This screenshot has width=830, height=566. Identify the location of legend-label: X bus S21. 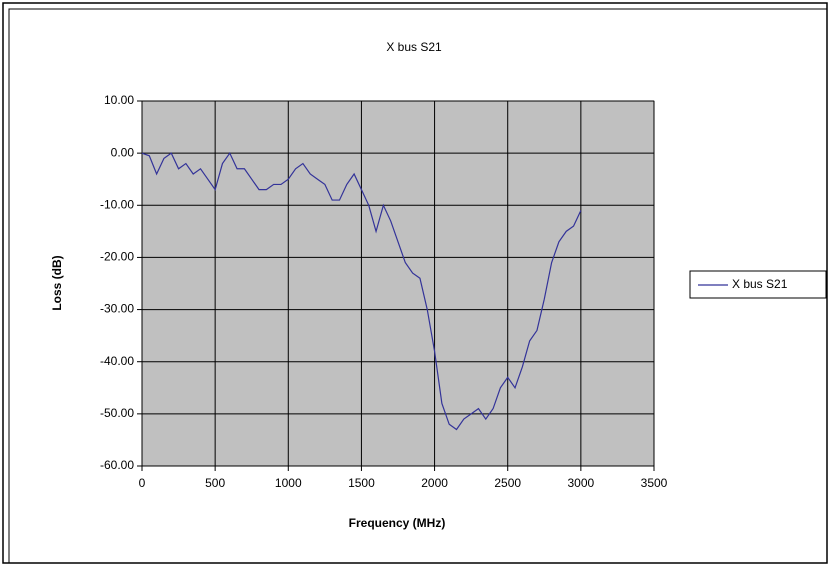
(760, 284).